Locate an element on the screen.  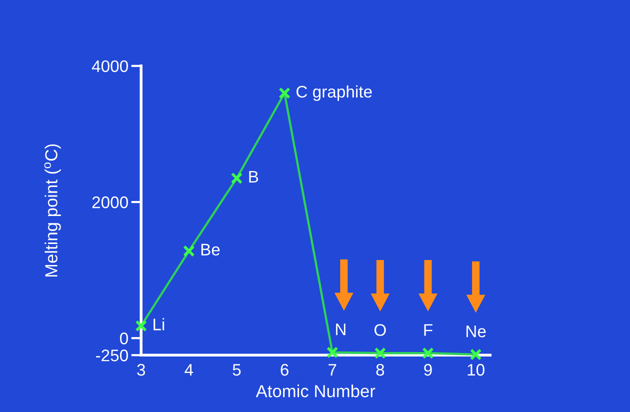
annotation: Be is located at coordinates (210, 250).